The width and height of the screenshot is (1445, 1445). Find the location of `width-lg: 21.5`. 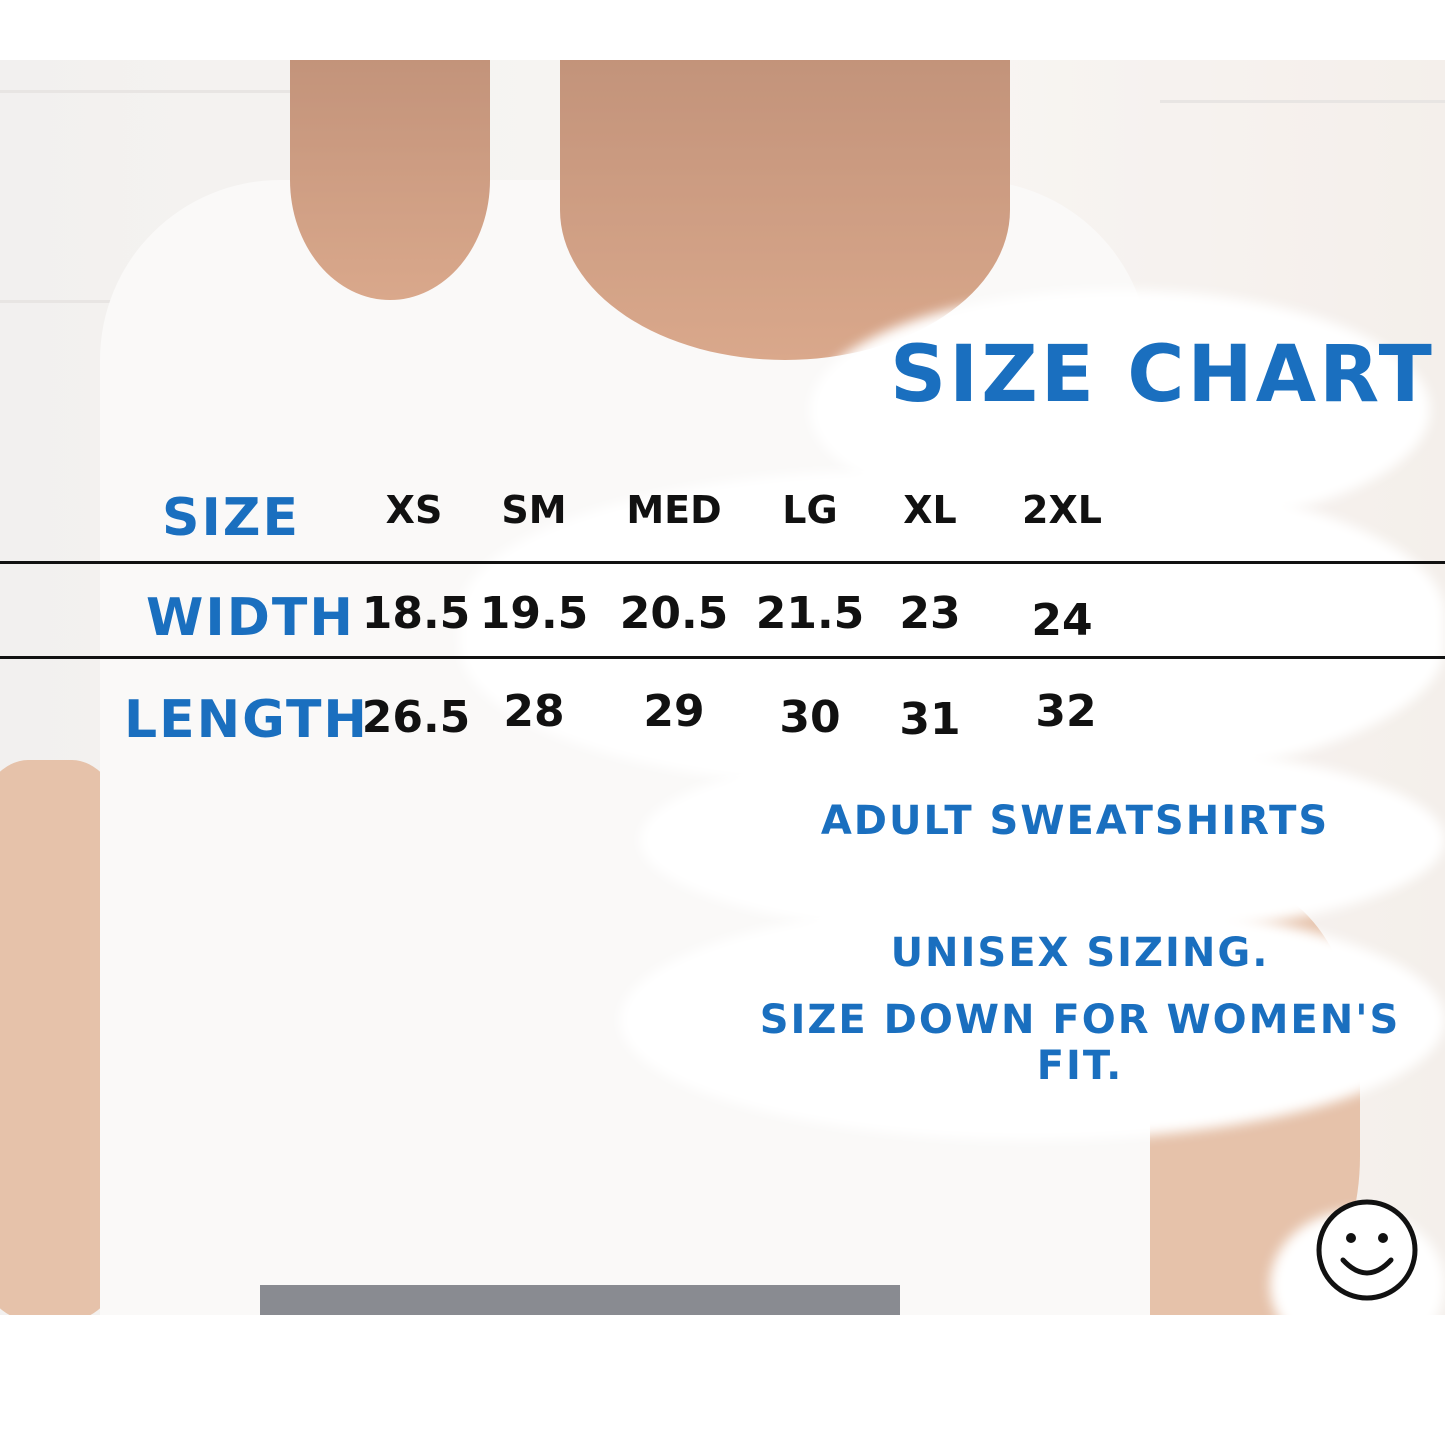

width-lg: 21.5 is located at coordinates (810, 613).